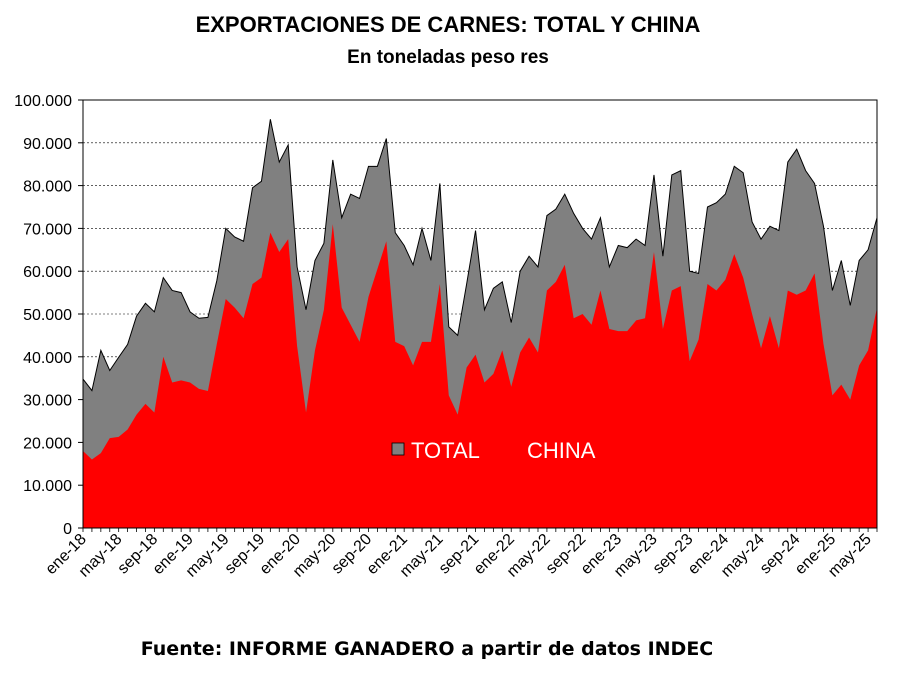  I want to click on y-tick-label: 50.000, so click(47, 315).